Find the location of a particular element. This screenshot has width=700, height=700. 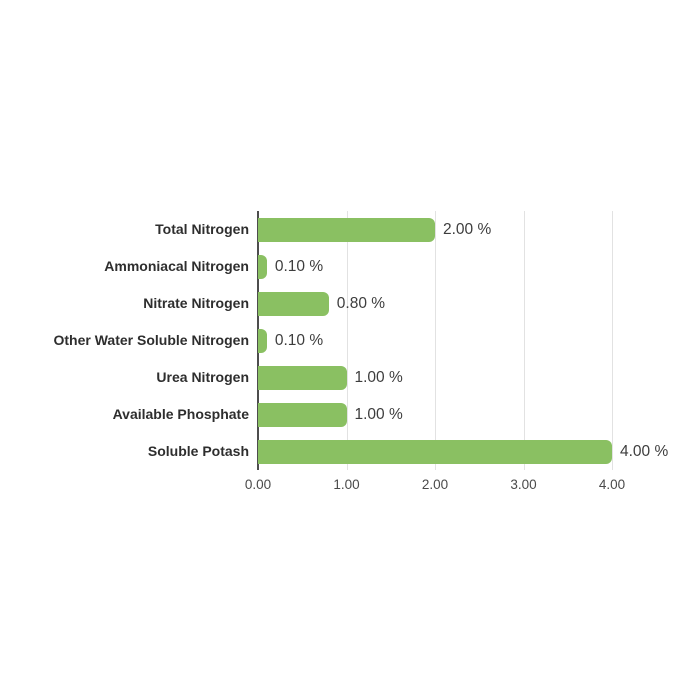

value-label: 2.00 % is located at coordinates (467, 229).